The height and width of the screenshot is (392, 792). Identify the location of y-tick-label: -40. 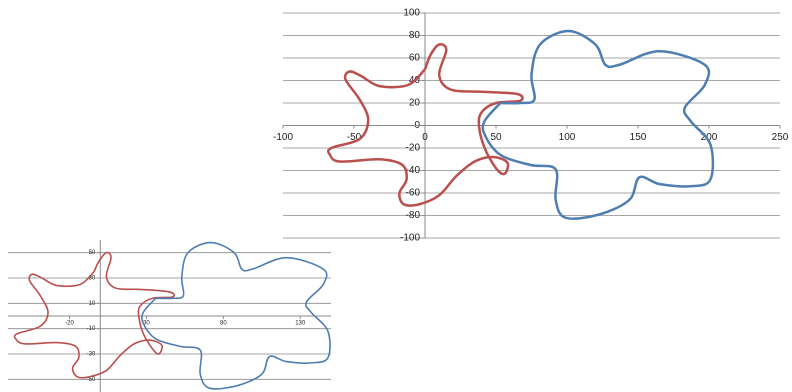
(413, 170).